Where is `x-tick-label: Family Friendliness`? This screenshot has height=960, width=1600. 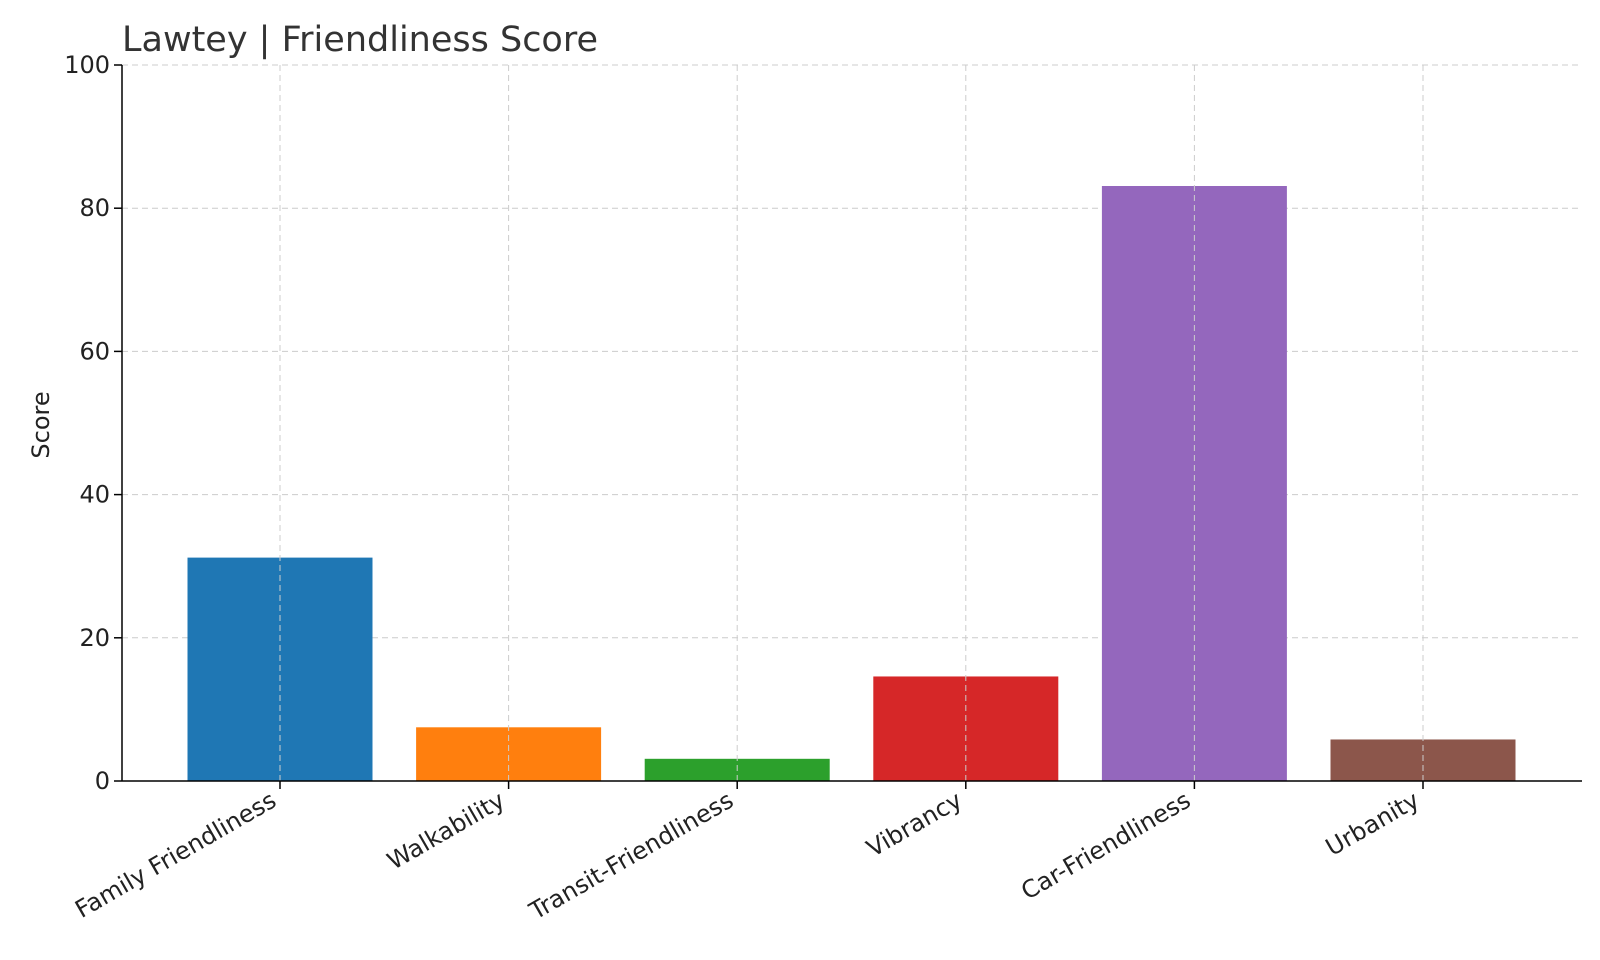
x-tick-label: Family Friendliness is located at coordinates (175, 855).